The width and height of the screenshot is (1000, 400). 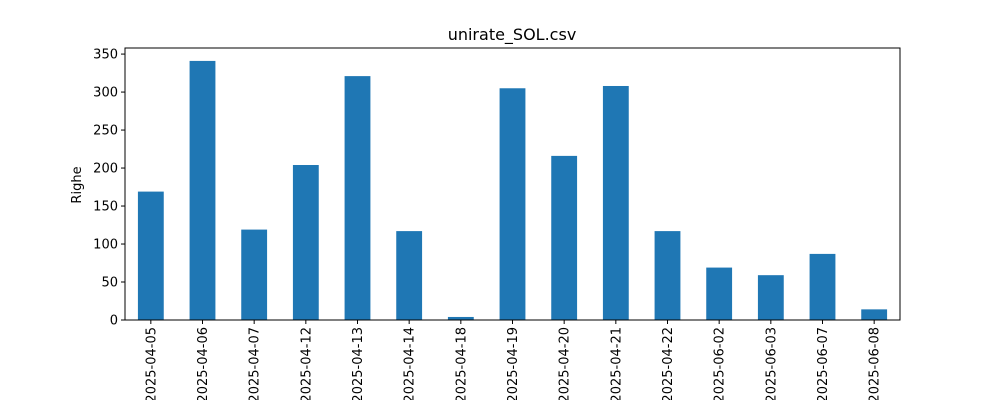 I want to click on x-tick-label: 2025-04-19, so click(x=513, y=363).